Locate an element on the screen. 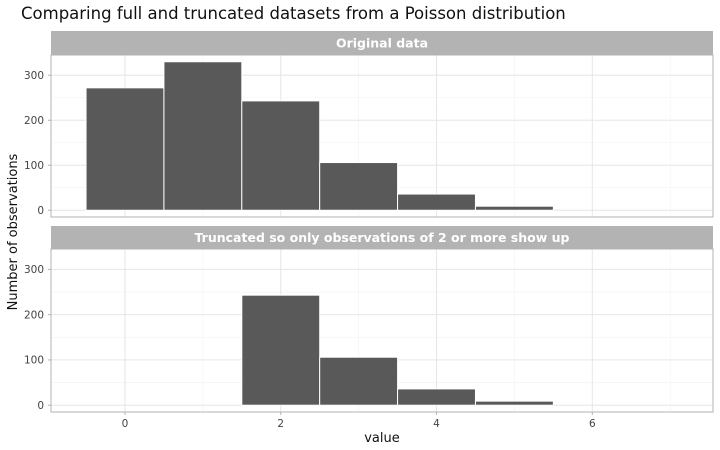  x-tick-label: 6 is located at coordinates (592, 424).